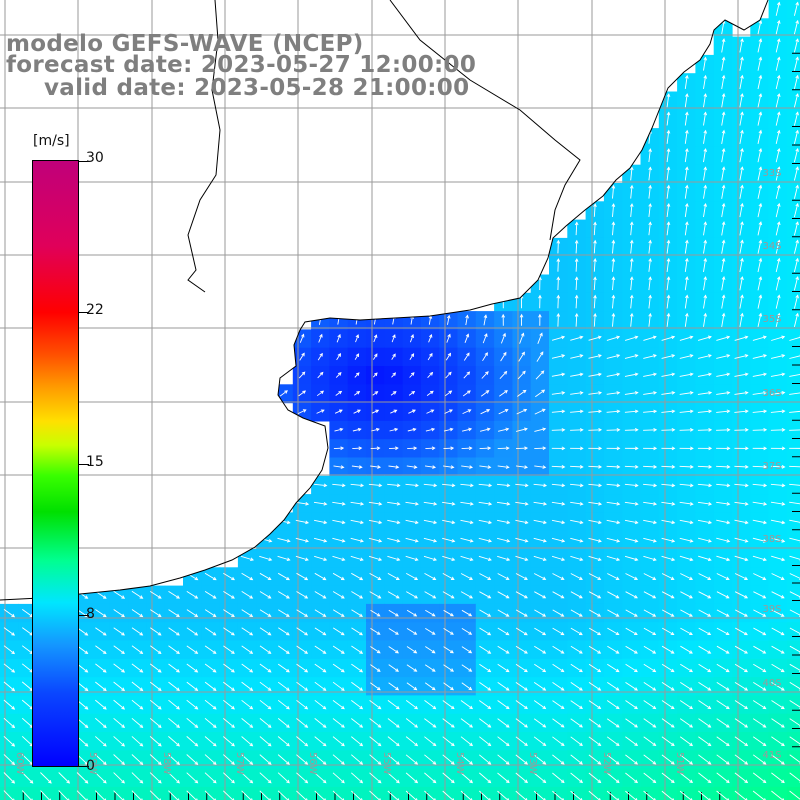  What do you see at coordinates (95, 158) in the screenshot?
I see `colorbar-tick-30: 30` at bounding box center [95, 158].